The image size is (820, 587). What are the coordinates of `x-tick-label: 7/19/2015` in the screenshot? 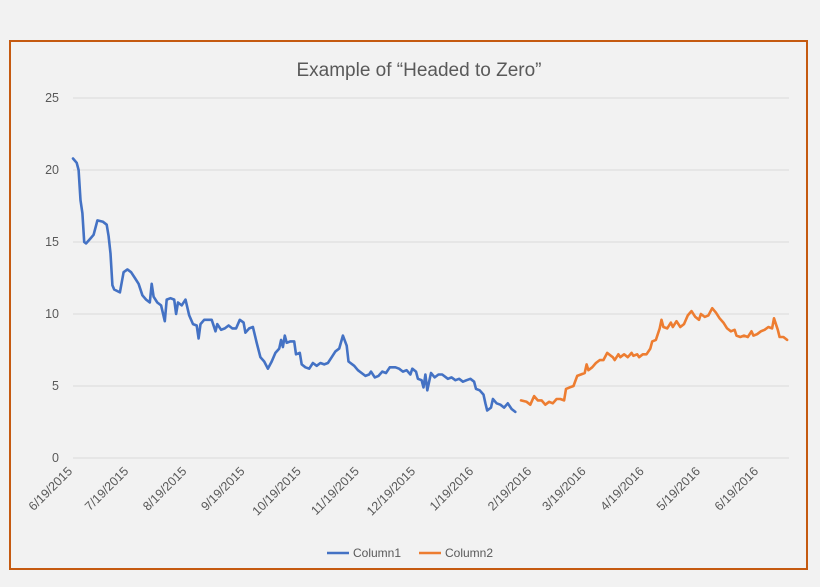 It's located at (106, 488).